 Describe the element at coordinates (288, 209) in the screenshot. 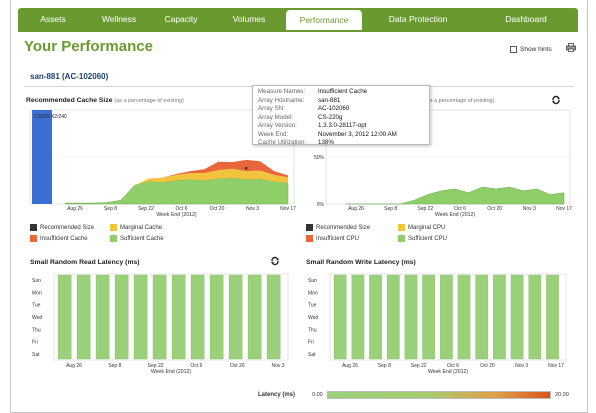

I see `x-tick-label: Nov 17` at that location.